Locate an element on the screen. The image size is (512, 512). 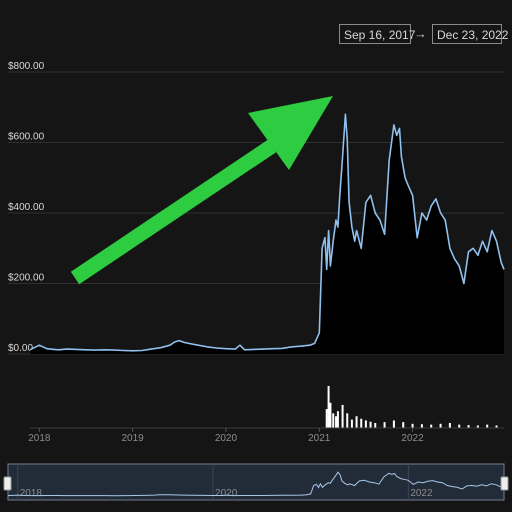
arrow-head is located at coordinates (290, 133).